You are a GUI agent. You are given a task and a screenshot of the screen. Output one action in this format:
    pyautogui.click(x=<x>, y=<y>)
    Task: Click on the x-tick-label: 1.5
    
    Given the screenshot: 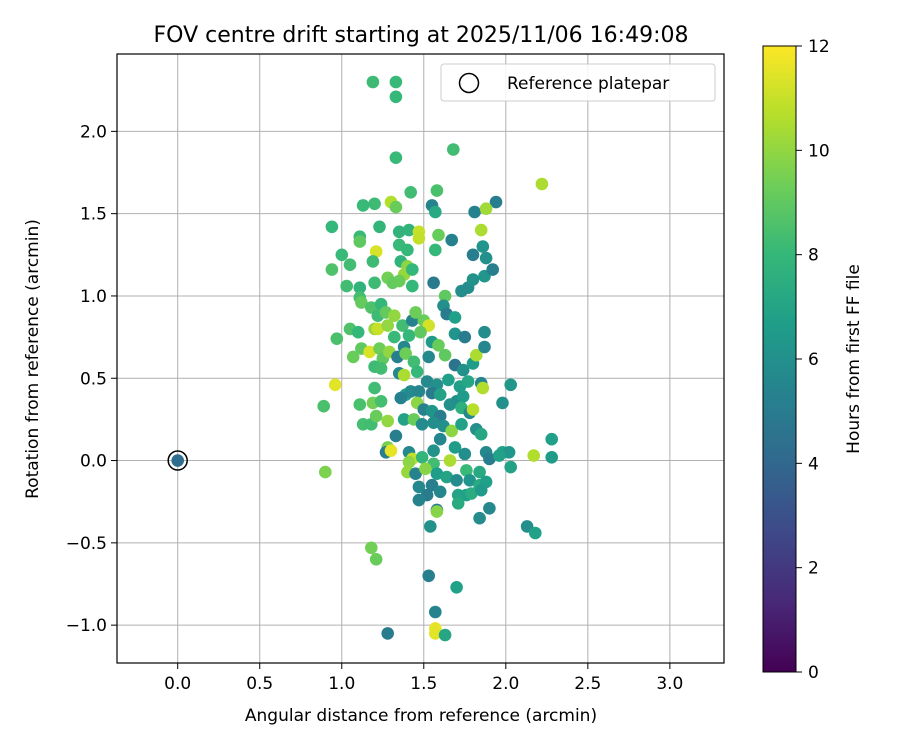 What is the action you would take?
    pyautogui.click(x=423, y=684)
    